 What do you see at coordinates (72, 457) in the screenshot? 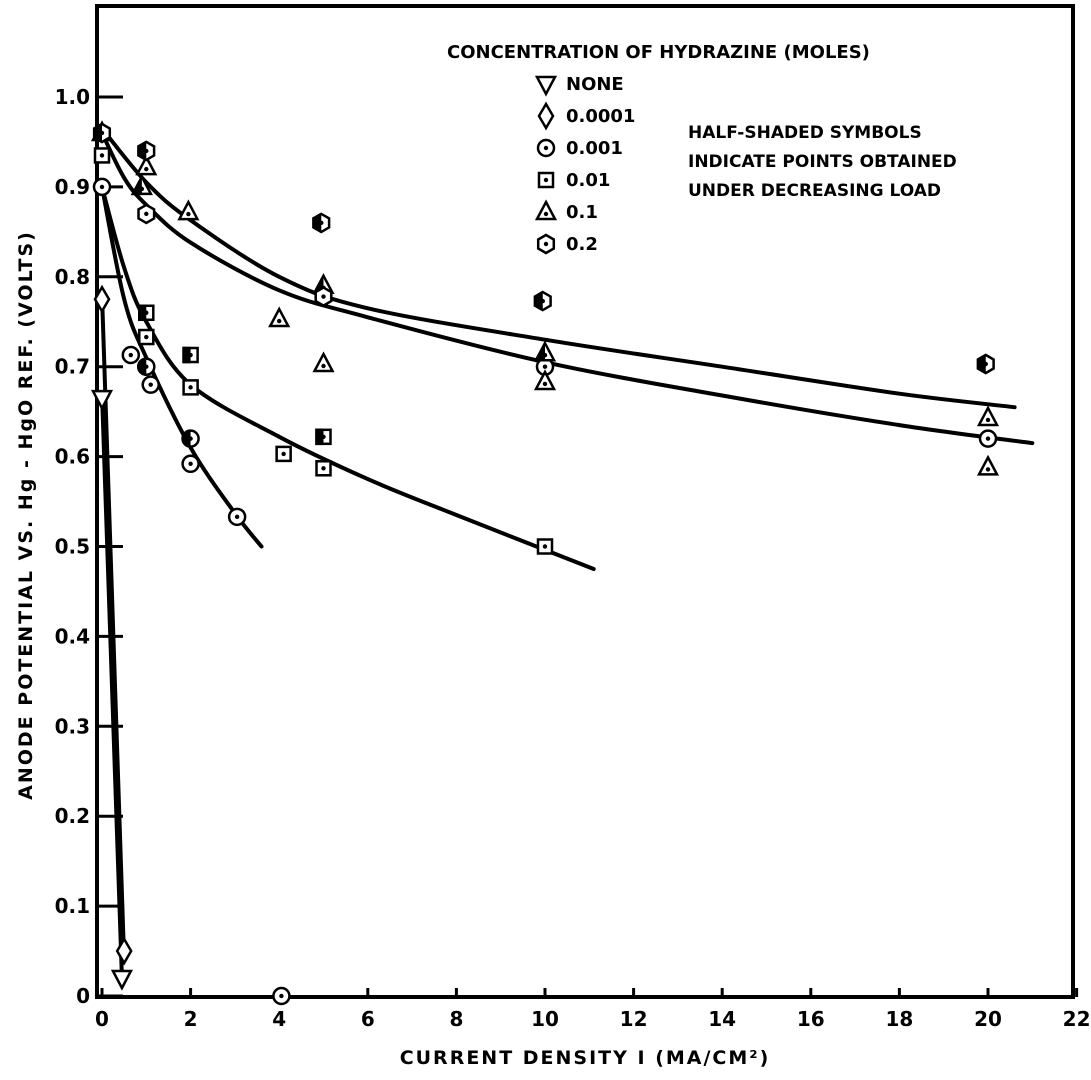
I see `y-tick-label: 0.6` at bounding box center [72, 457].